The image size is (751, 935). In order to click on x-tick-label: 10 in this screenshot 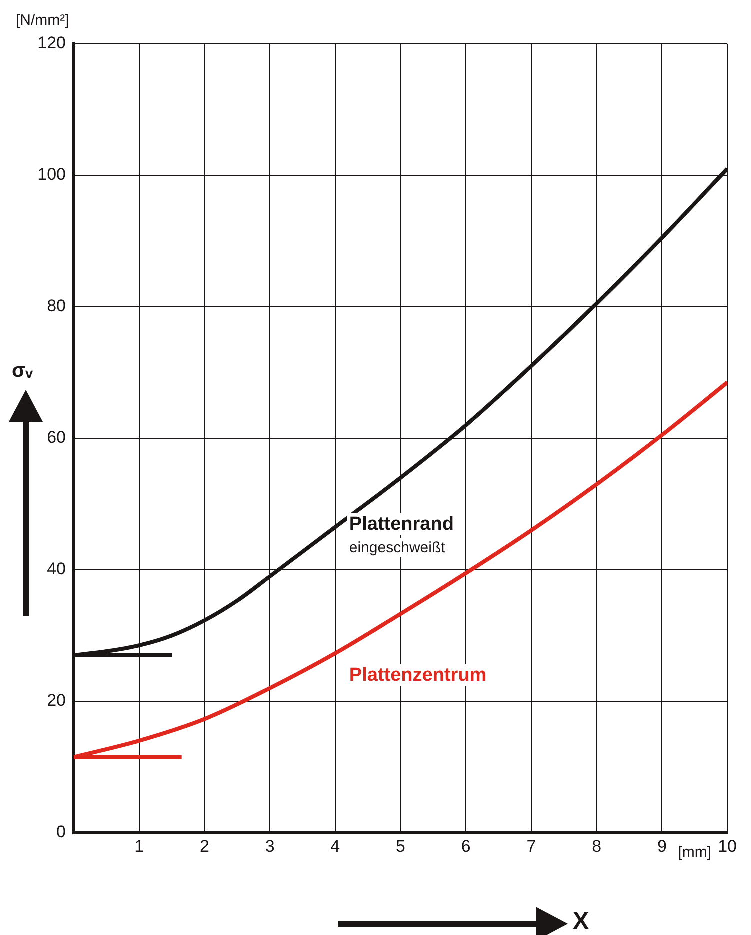, I will do `click(728, 846)`.